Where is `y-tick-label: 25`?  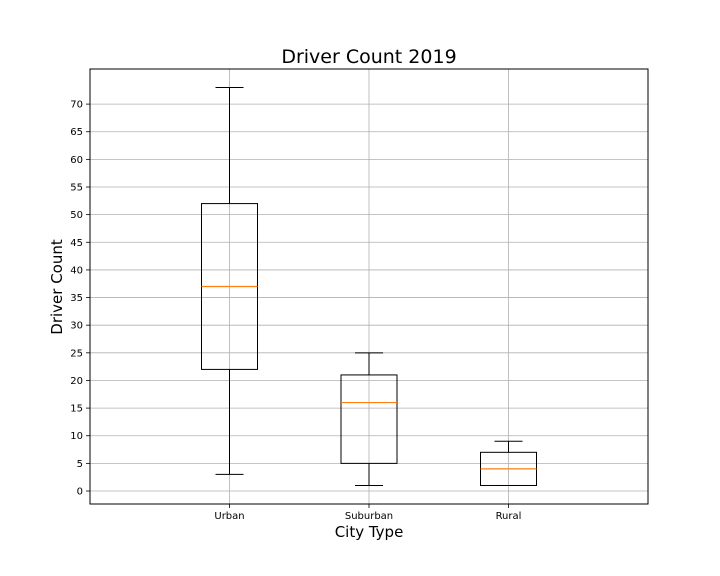 y-tick-label: 25 is located at coordinates (76, 353).